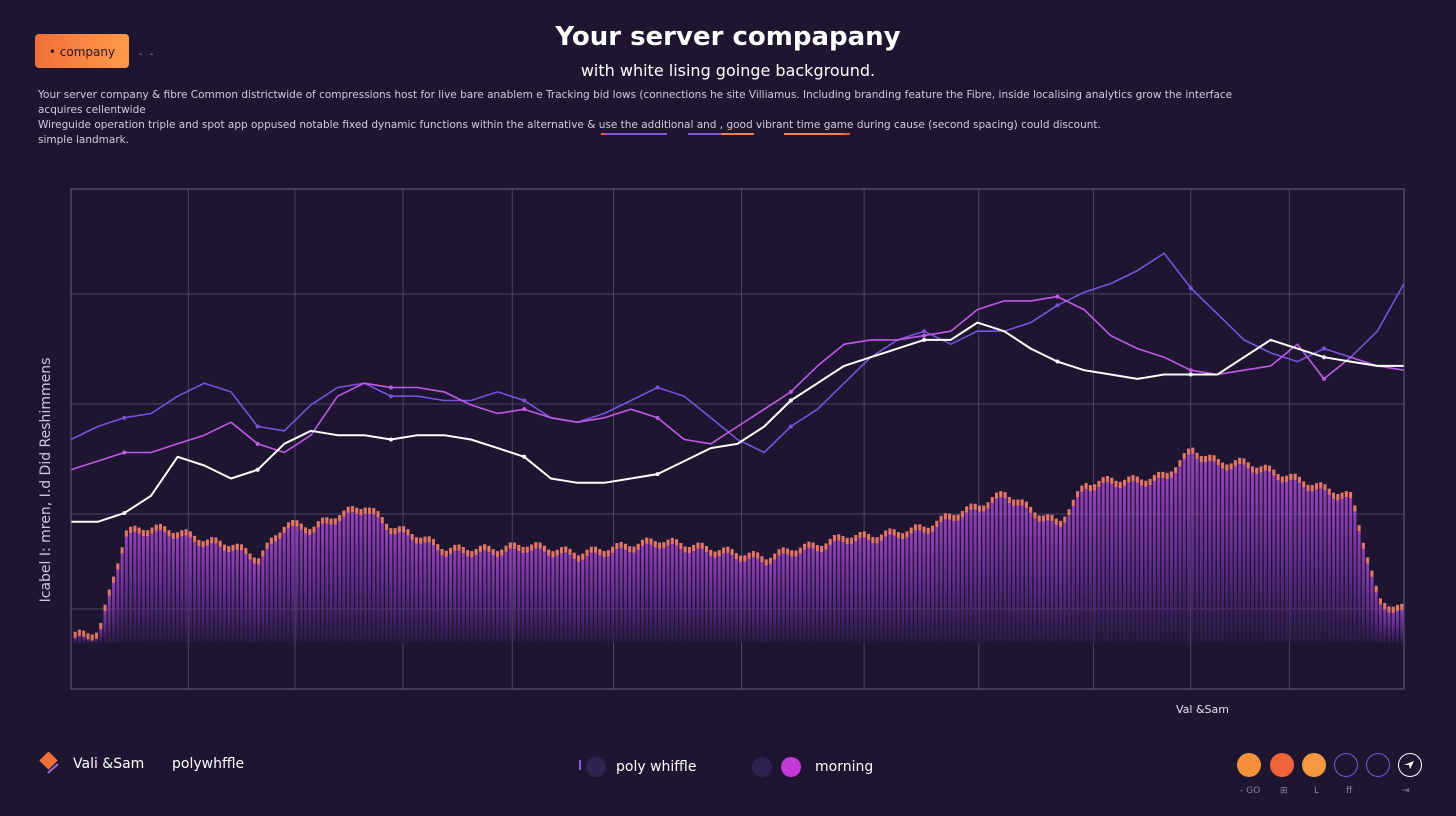  I want to click on company-button: • company, so click(82, 51).